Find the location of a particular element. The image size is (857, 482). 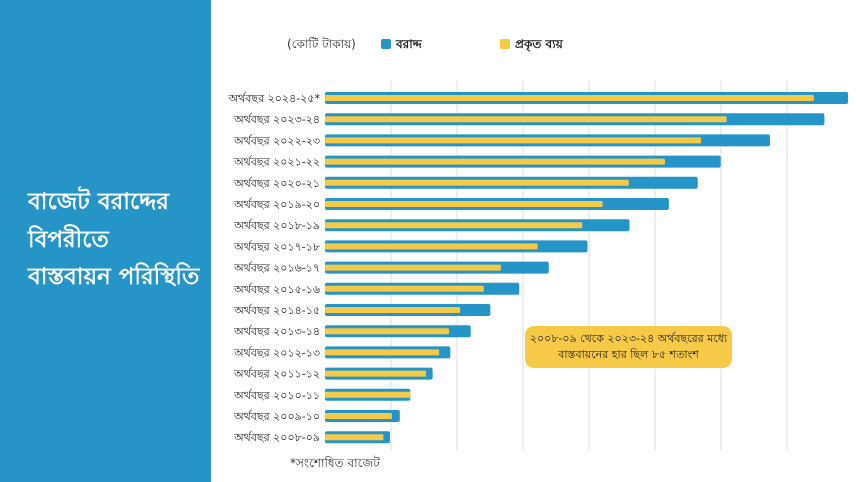

category-label: অর্থবছর ২০১৮-১৯ is located at coordinates (276, 225).